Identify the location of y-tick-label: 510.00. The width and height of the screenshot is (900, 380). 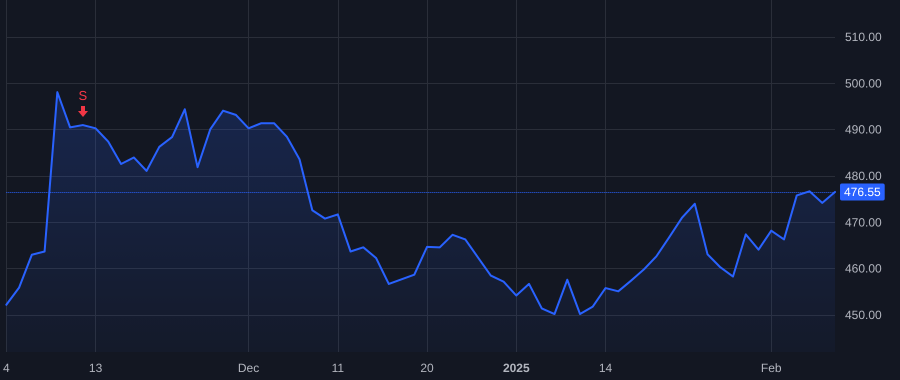
(863, 37).